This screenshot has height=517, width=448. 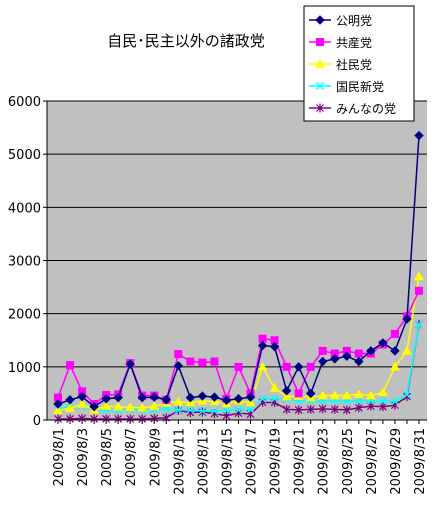 What do you see at coordinates (396, 461) in the screenshot?
I see `x-tick-label: 2009/8/29` at bounding box center [396, 461].